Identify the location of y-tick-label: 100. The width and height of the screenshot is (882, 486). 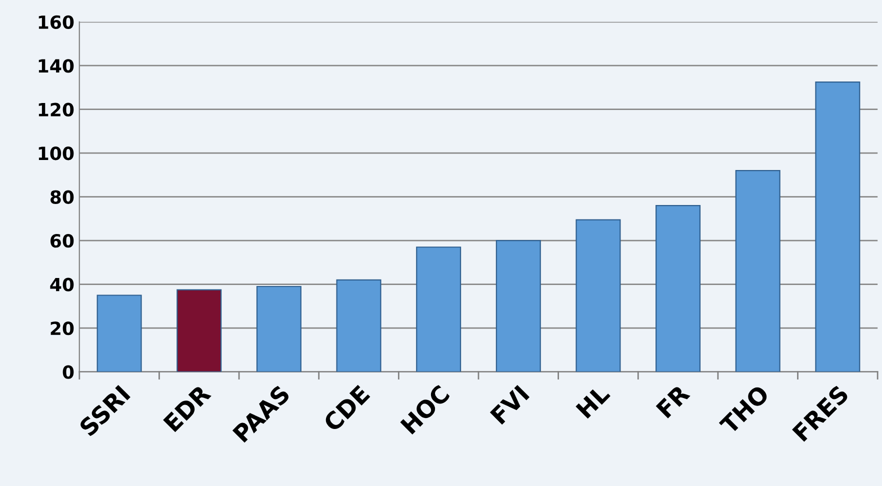
(56, 153).